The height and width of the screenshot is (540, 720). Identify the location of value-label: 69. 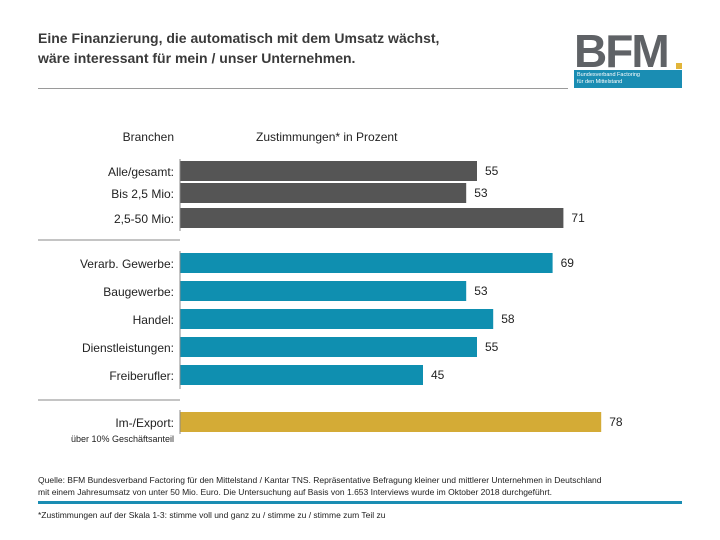
(568, 263).